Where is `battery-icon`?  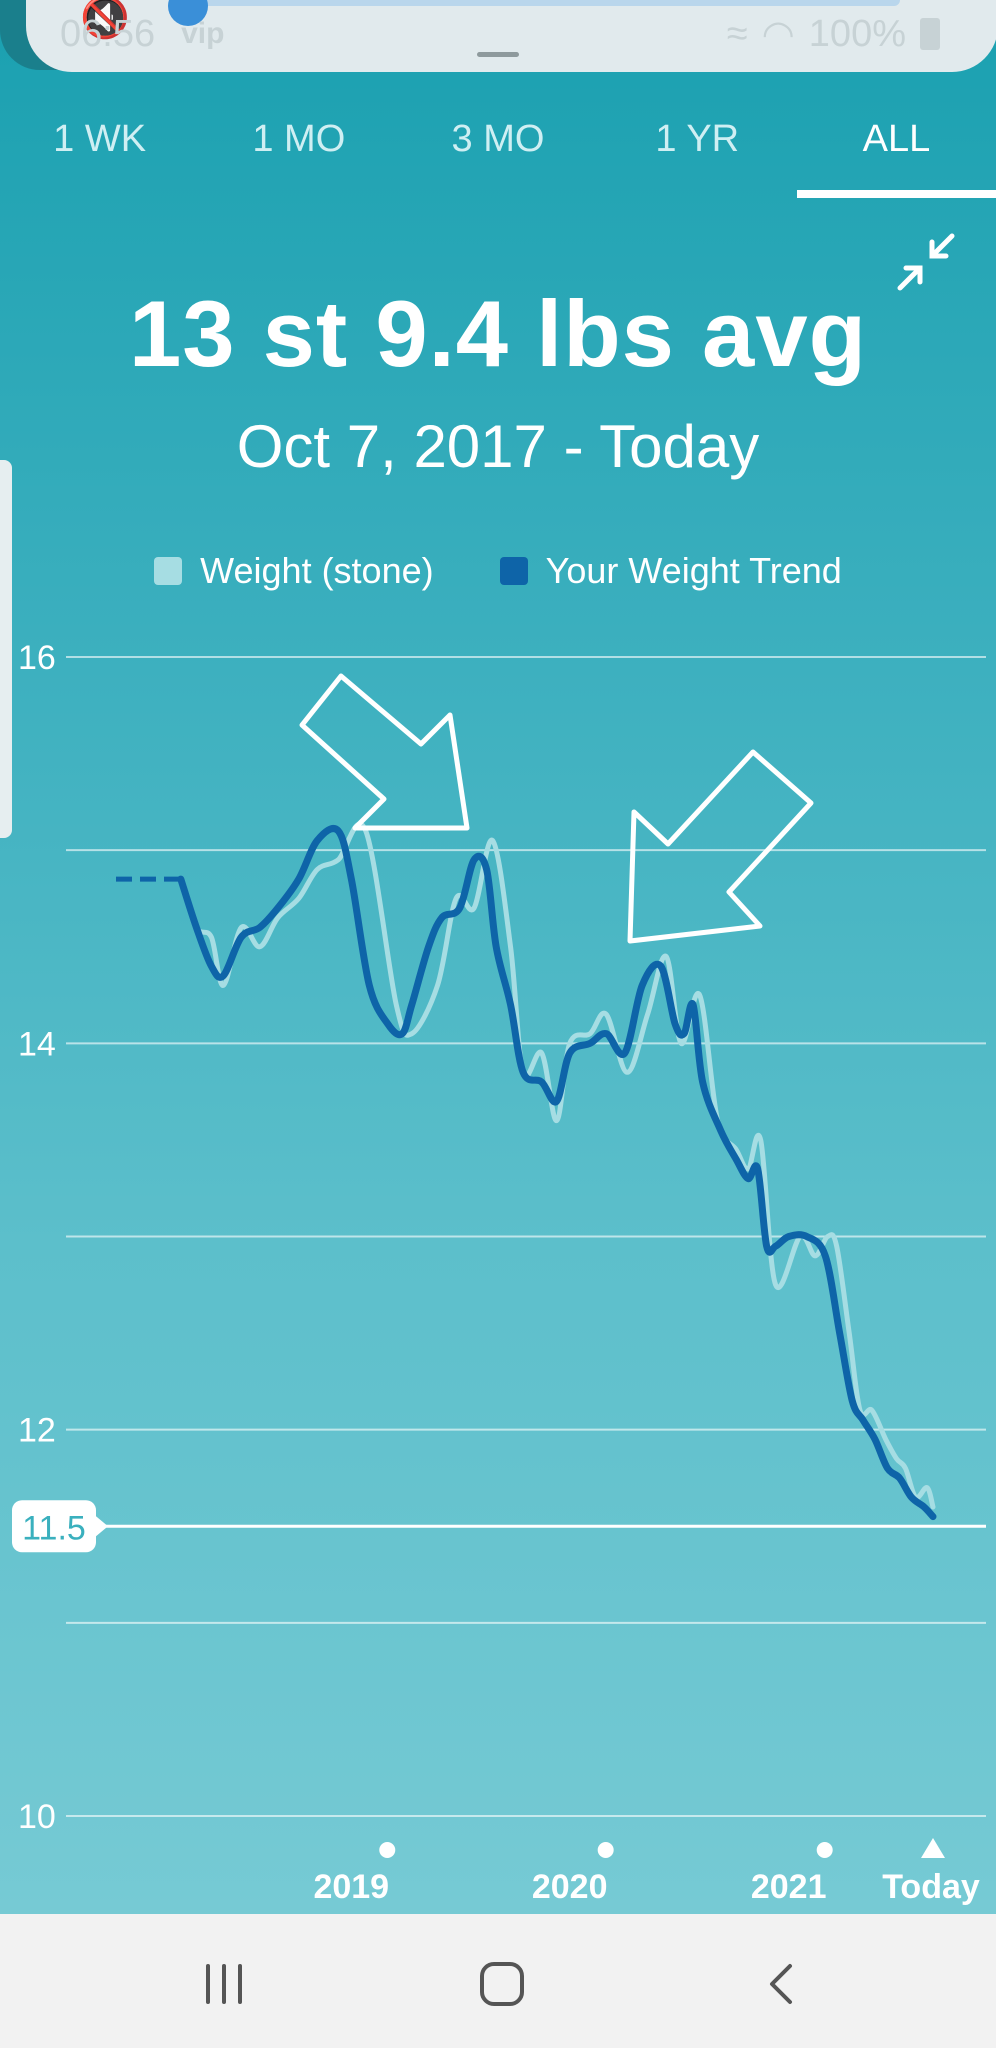 battery-icon is located at coordinates (930, 34).